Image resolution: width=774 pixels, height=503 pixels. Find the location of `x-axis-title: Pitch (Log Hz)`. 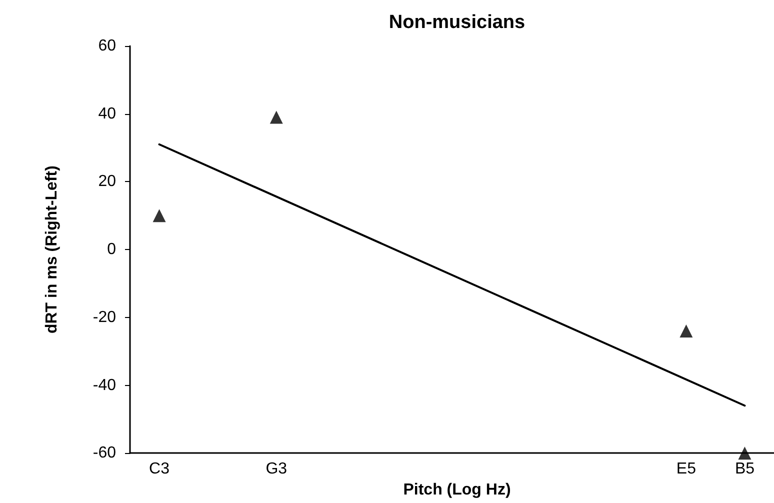

x-axis-title: Pitch (Log Hz) is located at coordinates (457, 490).